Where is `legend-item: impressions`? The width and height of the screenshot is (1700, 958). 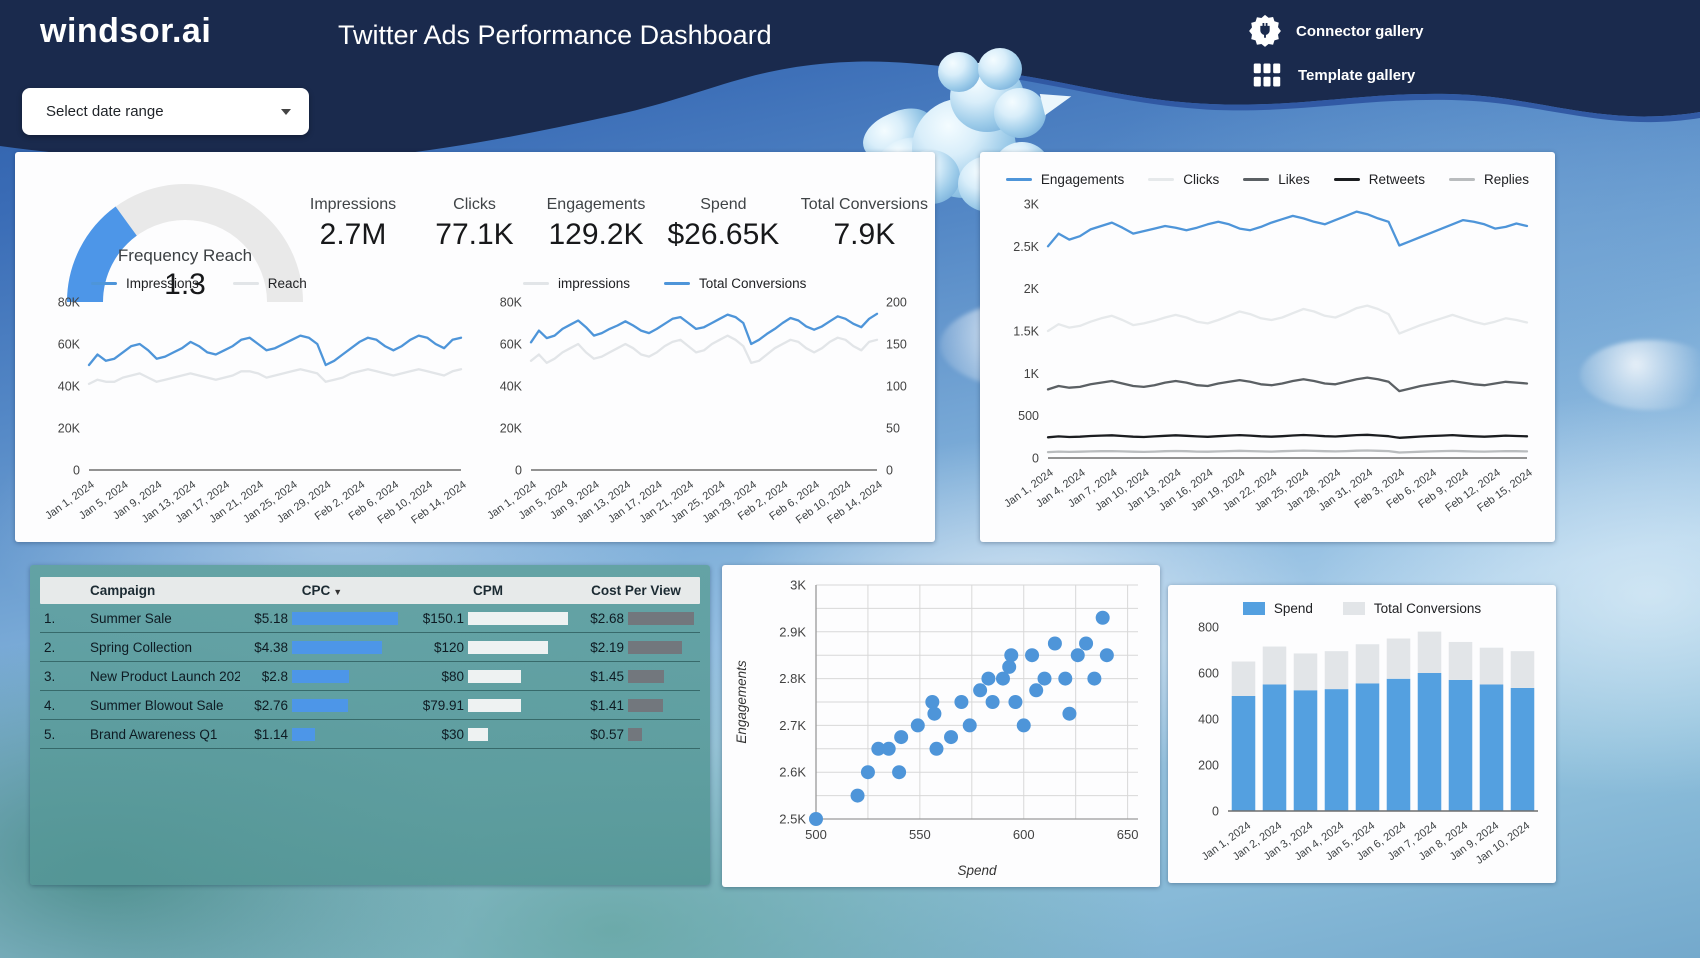 legend-item: impressions is located at coordinates (576, 283).